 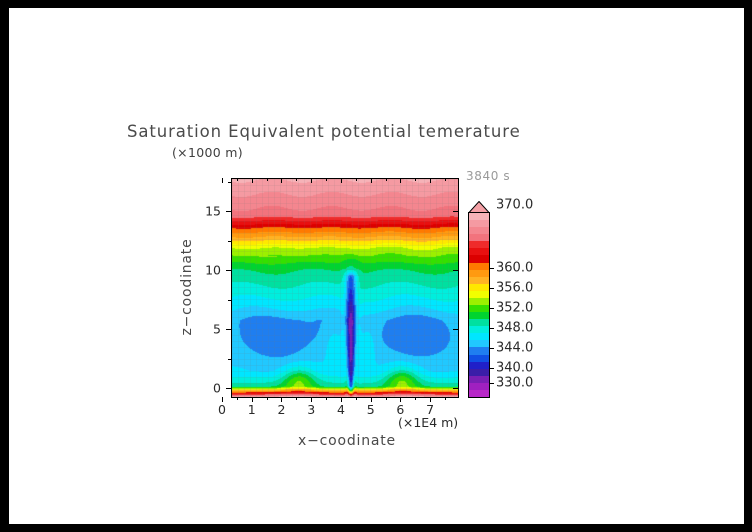 What do you see at coordinates (428, 422) in the screenshot?
I see `x-axis-units: (×1E4 m)` at bounding box center [428, 422].